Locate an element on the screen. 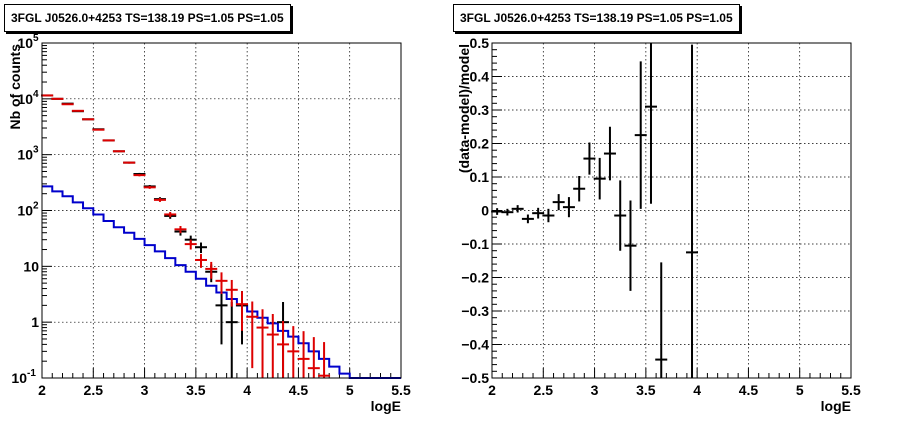 The image size is (898, 421). right-x-tick-label: 3.5 is located at coordinates (646, 390).